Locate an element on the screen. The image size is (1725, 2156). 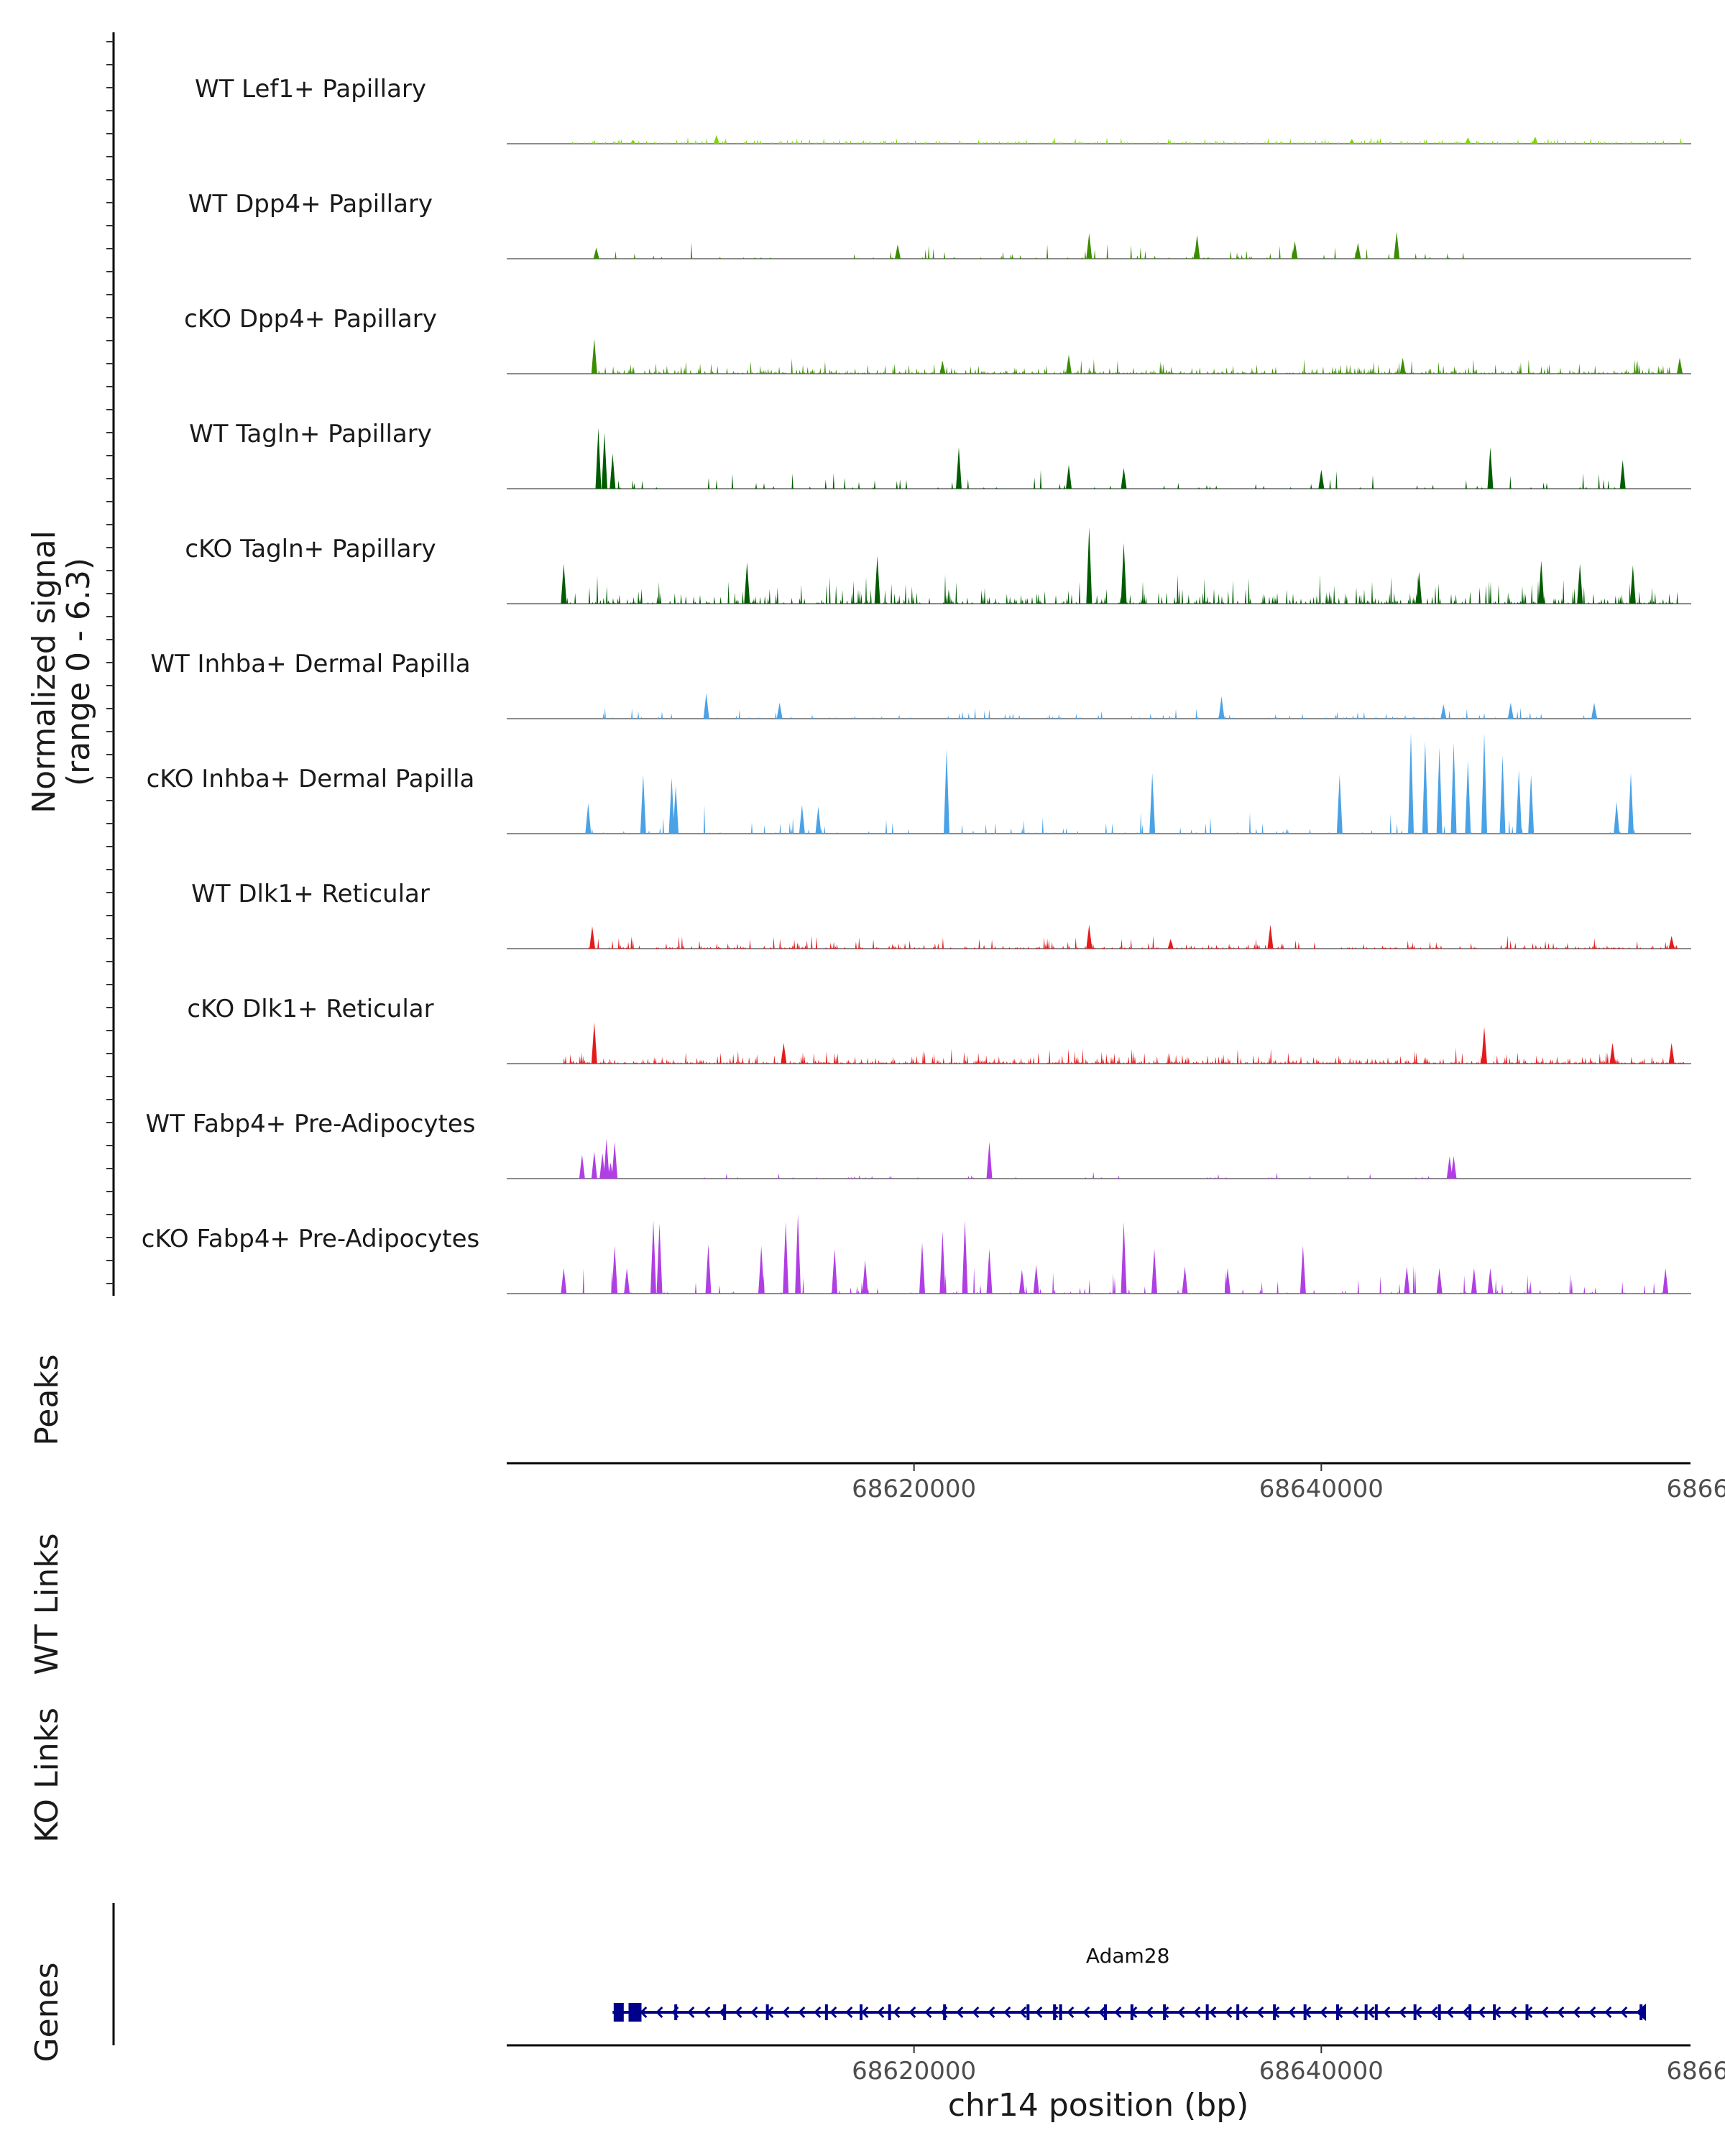
track-label: WT Dlk1+ Reticular is located at coordinates (310, 894).